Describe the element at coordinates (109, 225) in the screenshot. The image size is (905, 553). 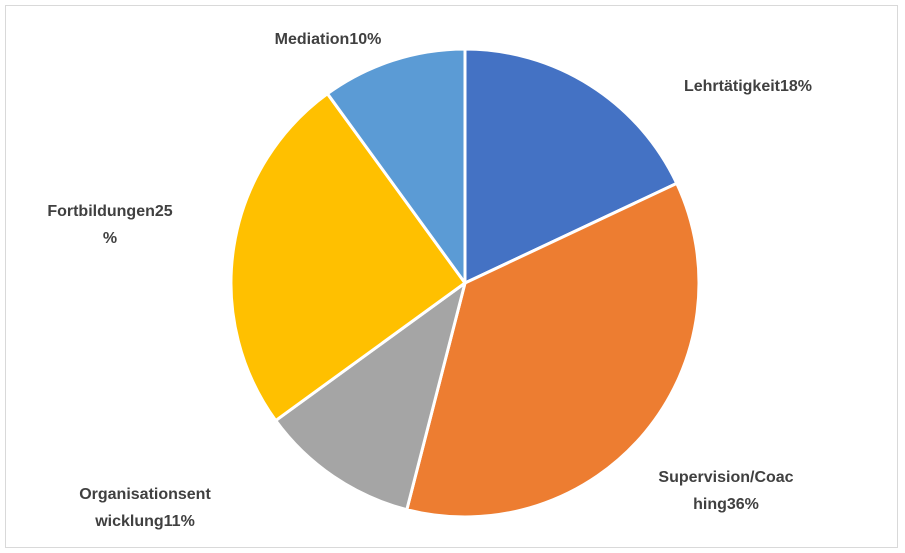
I see `data-label-fortbildungen: Fortbildungen25%` at that location.